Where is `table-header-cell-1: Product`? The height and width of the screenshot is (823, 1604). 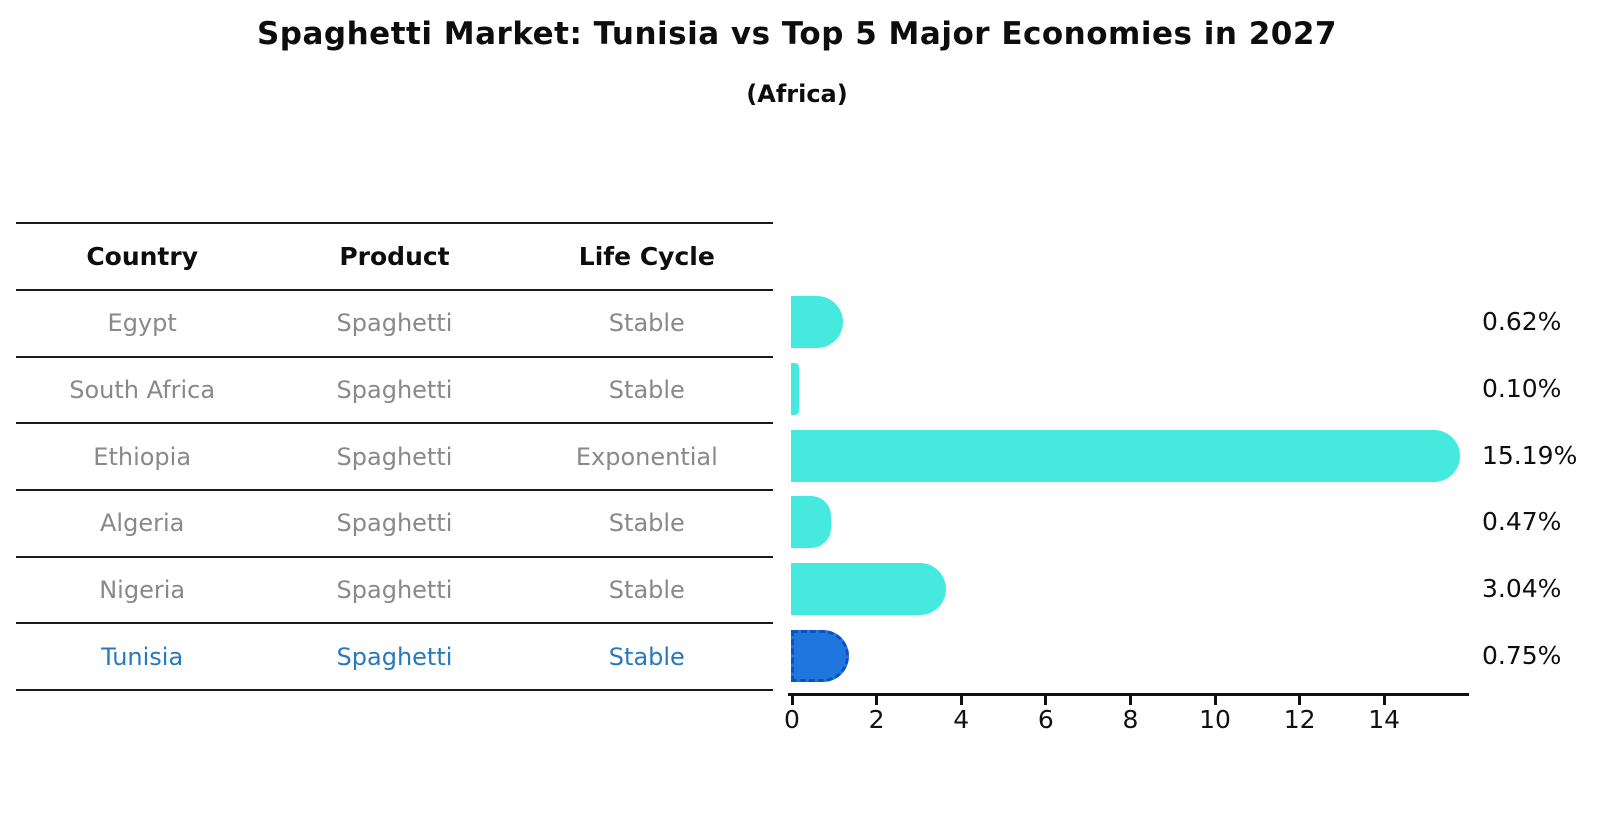 table-header-cell-1: Product is located at coordinates (394, 256).